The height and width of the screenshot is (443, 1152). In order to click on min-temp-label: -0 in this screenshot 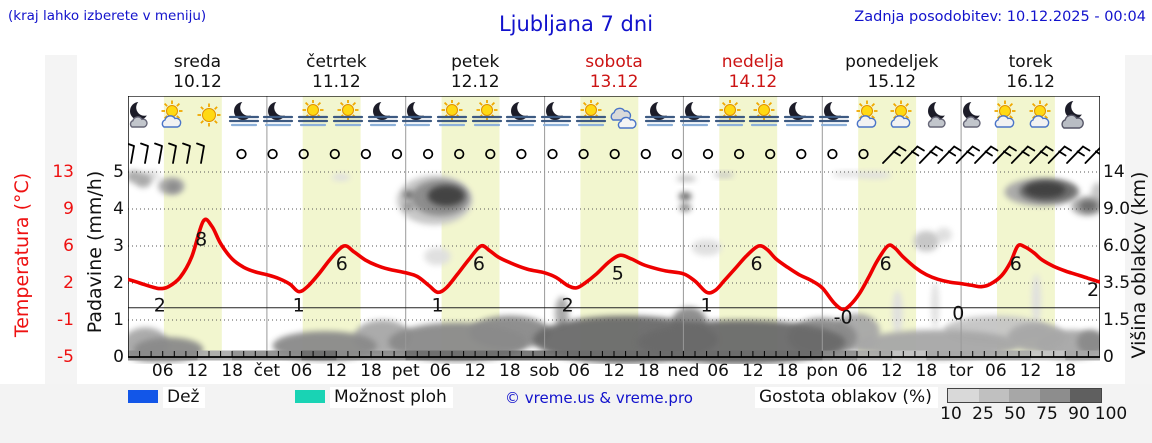, I will do `click(843, 318)`.